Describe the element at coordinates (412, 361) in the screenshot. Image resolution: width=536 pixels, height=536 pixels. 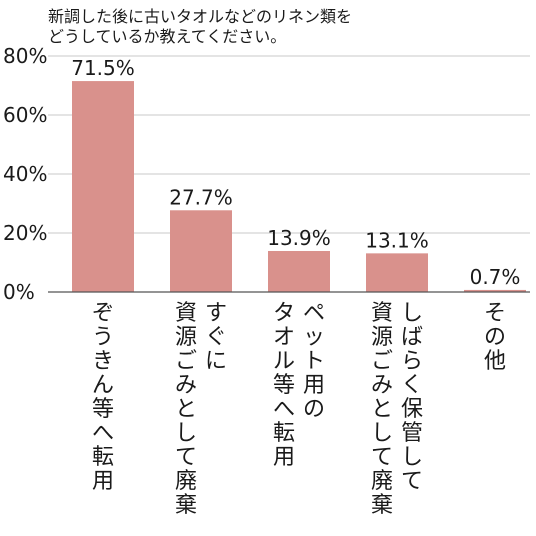
I see `category-char: ら` at that location.